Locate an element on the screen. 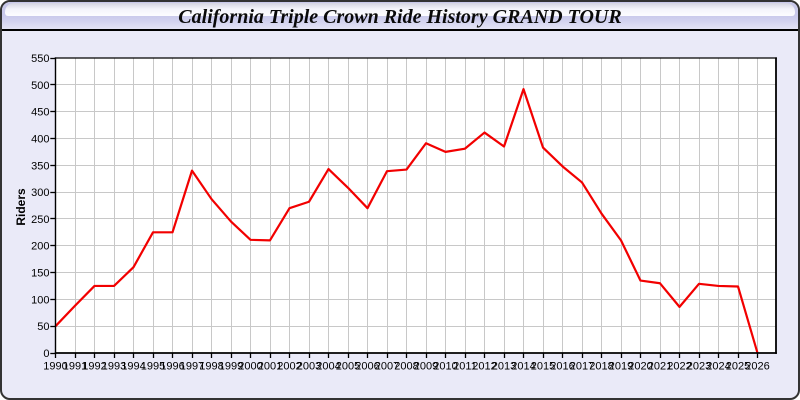 Image resolution: width=800 pixels, height=400 pixels. svg-text: 2014 is located at coordinates (523, 367).